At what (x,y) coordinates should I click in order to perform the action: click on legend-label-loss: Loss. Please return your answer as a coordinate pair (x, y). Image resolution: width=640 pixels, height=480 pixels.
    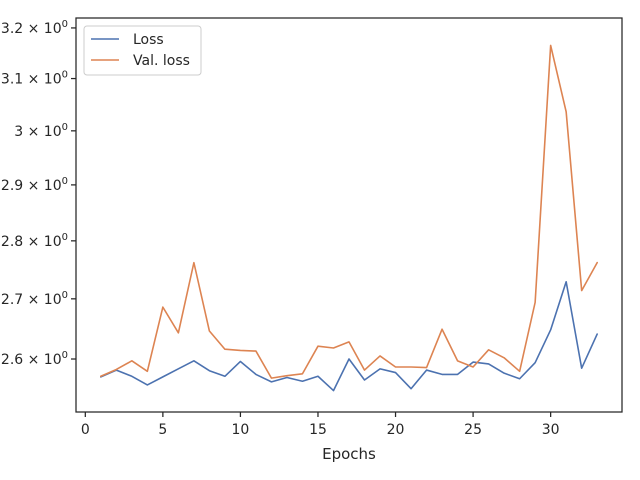
    Looking at the image, I should click on (148, 40).